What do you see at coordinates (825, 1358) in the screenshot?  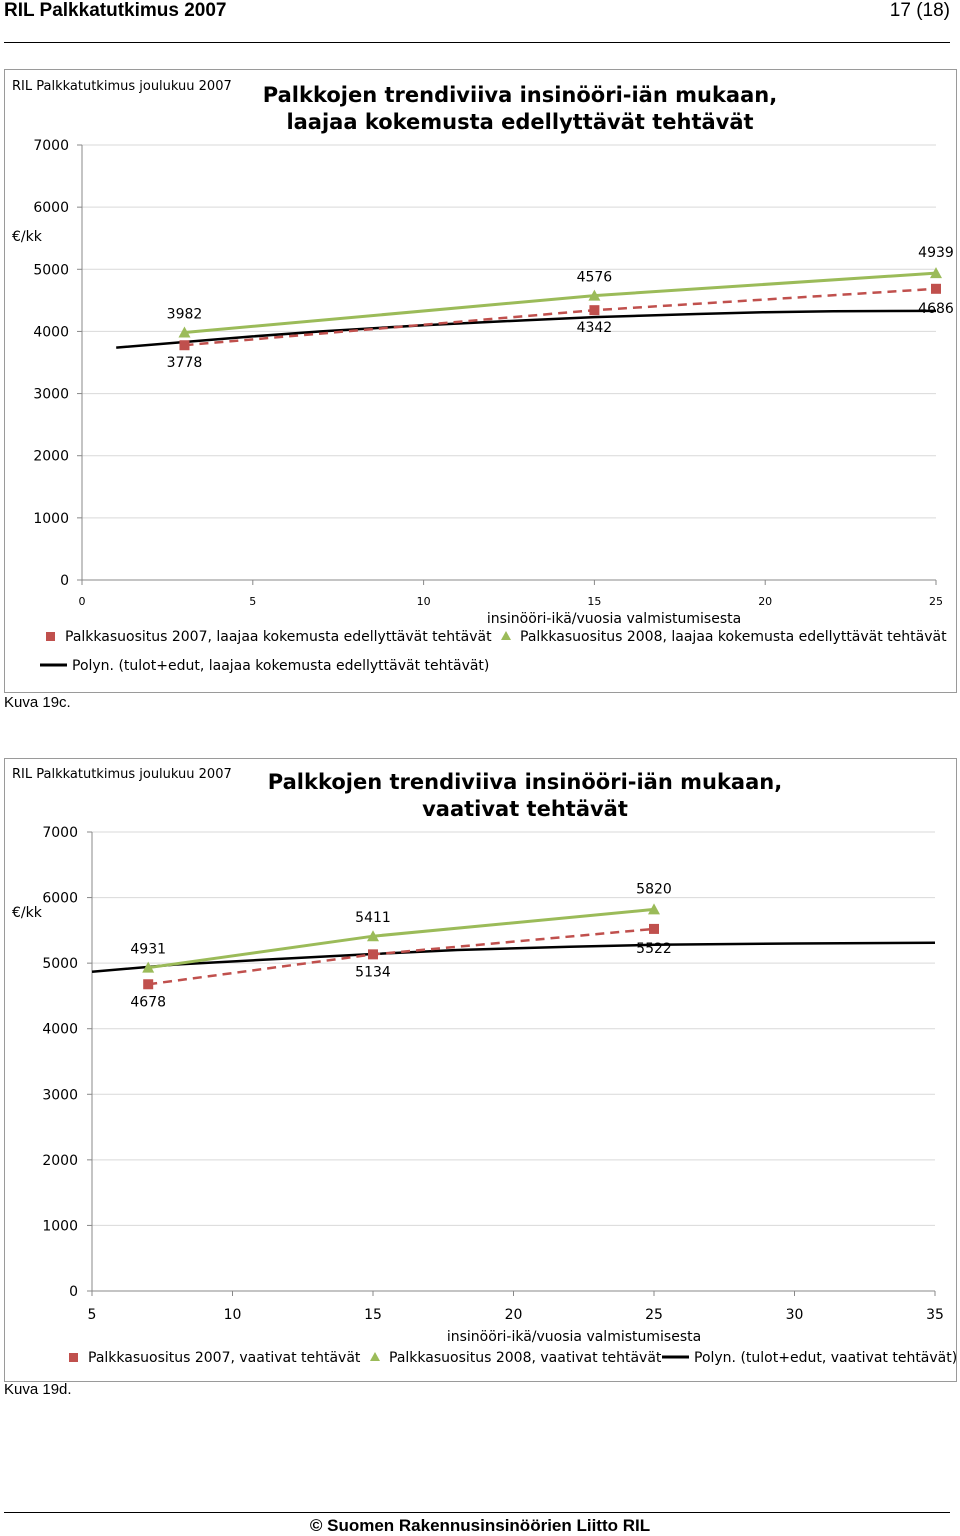 I see `legend-label-polyn: Polyn. (tulot+edut, vaativat tehtävät)` at bounding box center [825, 1358].